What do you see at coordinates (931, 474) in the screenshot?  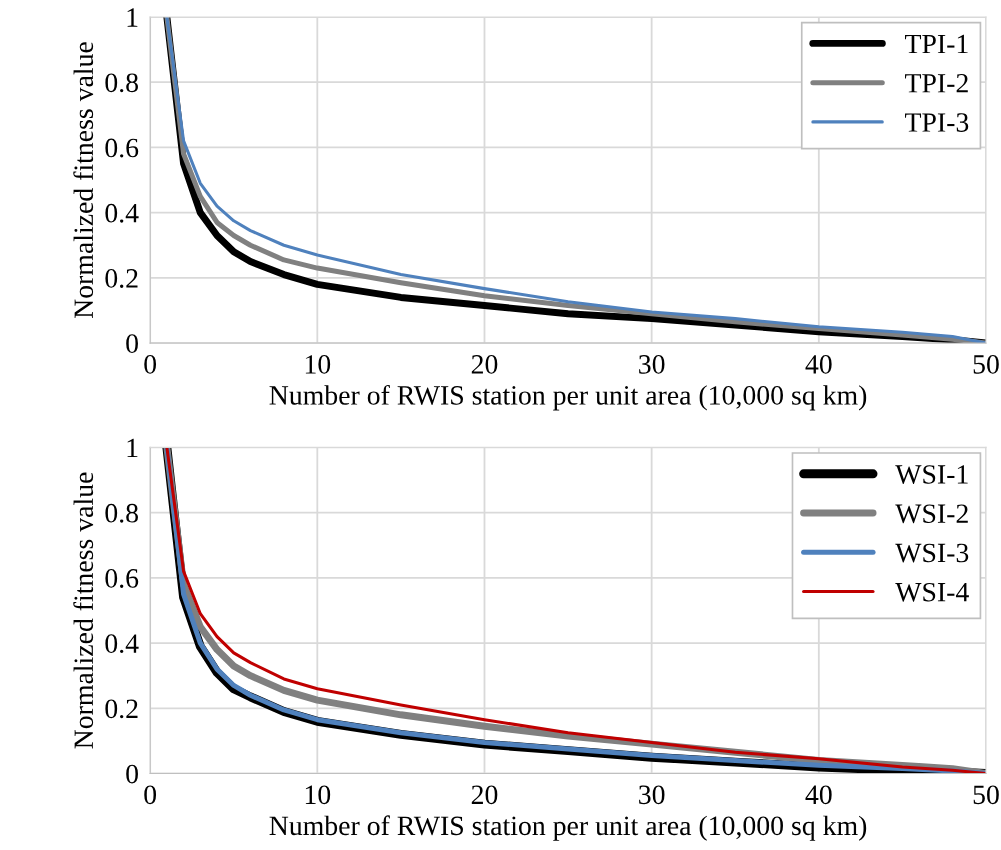 I see `legend-label: WSI-1` at bounding box center [931, 474].